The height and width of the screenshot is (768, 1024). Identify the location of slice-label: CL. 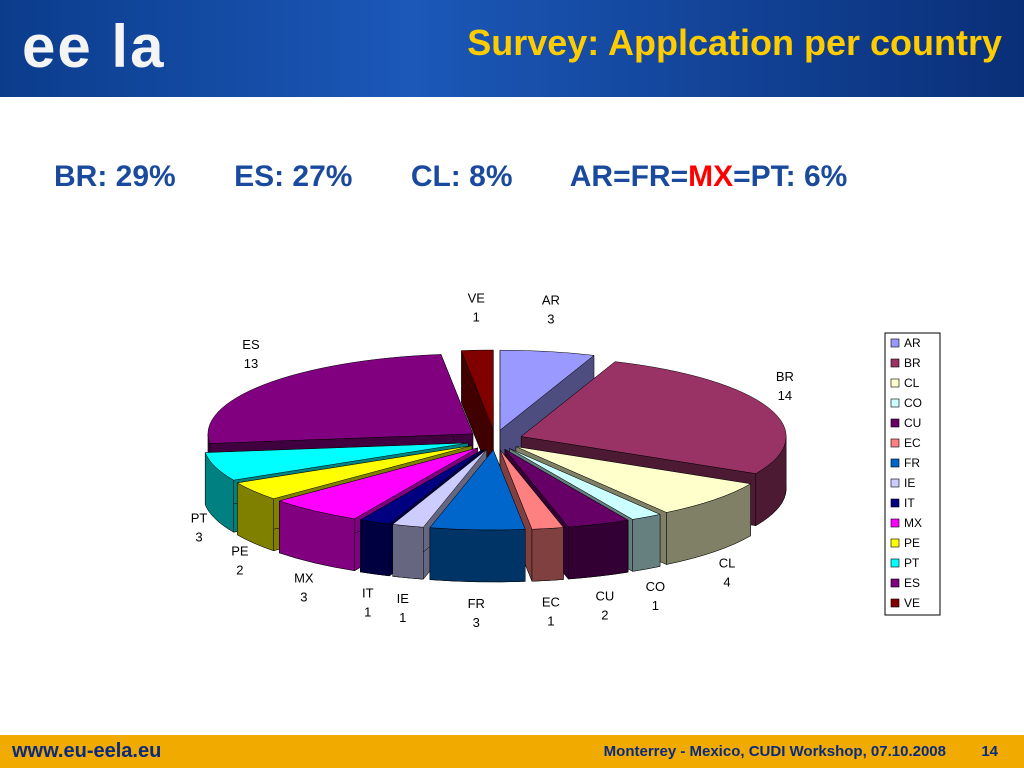
(727, 562).